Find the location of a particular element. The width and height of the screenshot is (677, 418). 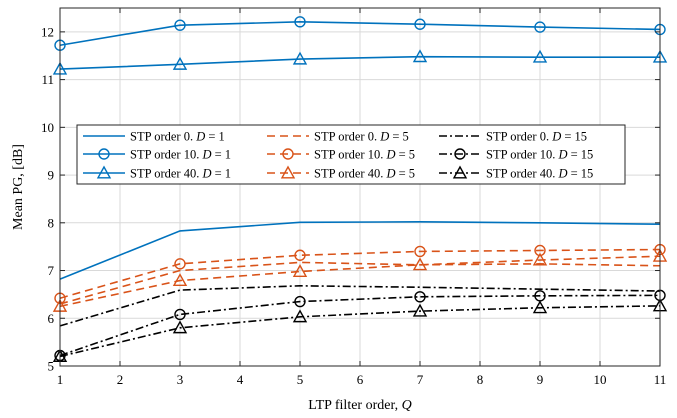

y-tick-label: 11 is located at coordinates (47, 79).